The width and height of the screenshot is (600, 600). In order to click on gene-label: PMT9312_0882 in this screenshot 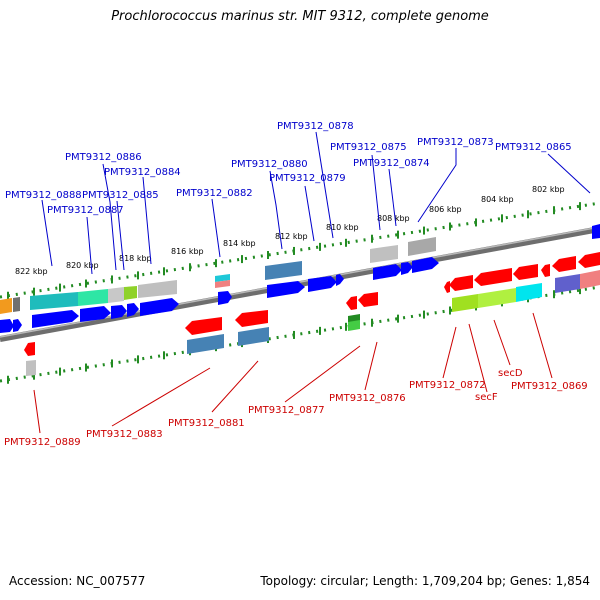, I will do `click(214, 193)`.